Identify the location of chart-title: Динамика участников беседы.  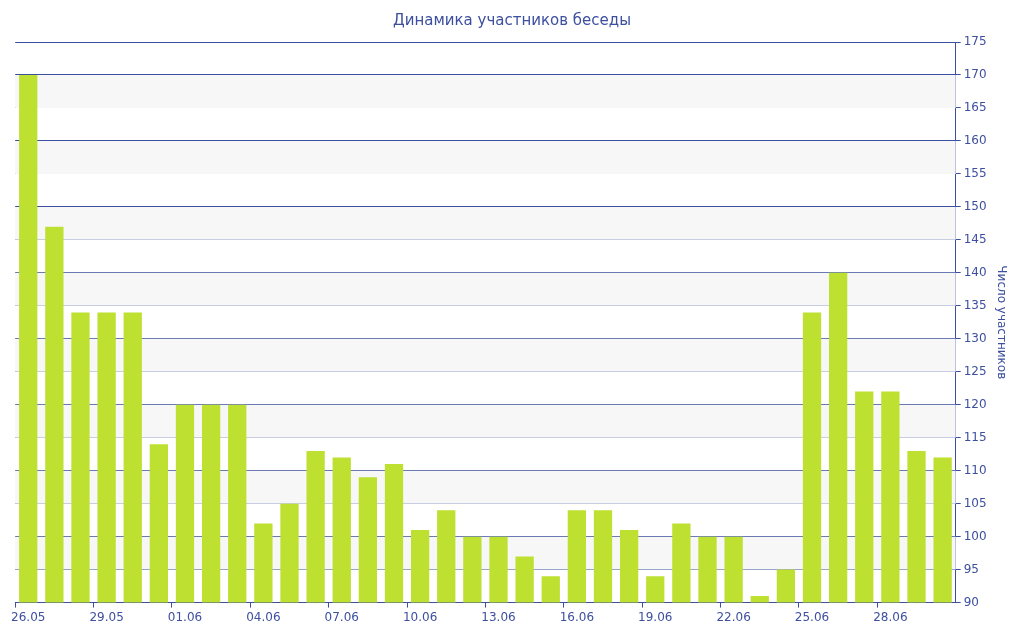
(512, 19).